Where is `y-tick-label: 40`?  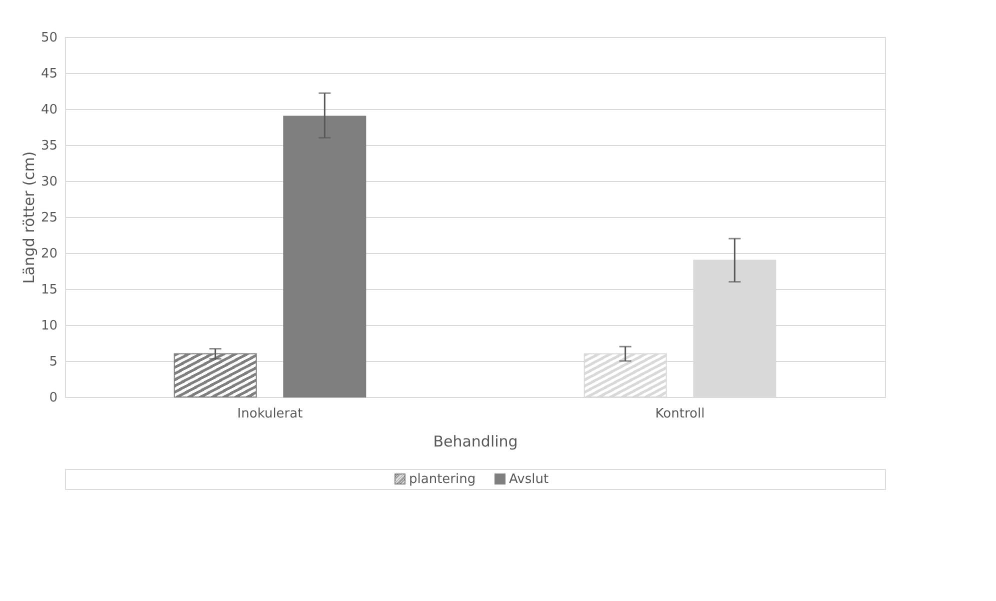 y-tick-label: 40 is located at coordinates (49, 110).